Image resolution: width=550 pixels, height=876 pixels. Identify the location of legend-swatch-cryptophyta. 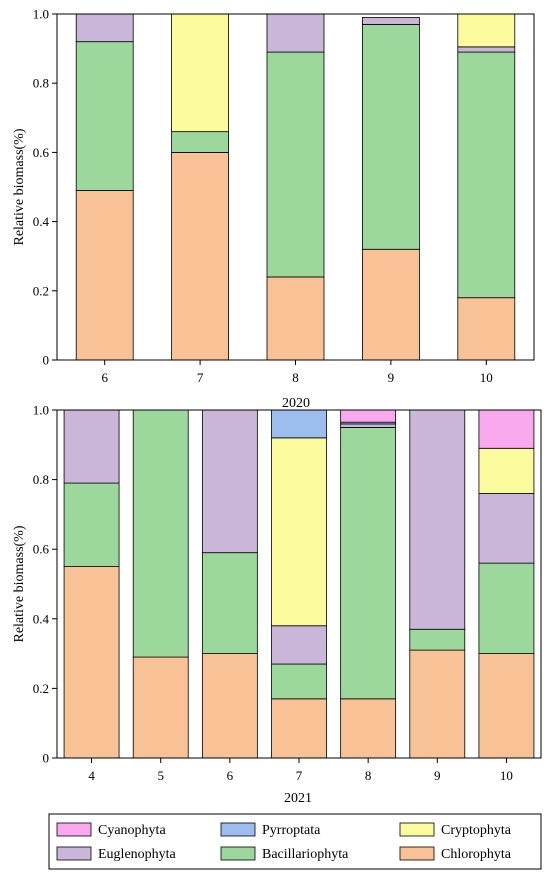
(417, 829).